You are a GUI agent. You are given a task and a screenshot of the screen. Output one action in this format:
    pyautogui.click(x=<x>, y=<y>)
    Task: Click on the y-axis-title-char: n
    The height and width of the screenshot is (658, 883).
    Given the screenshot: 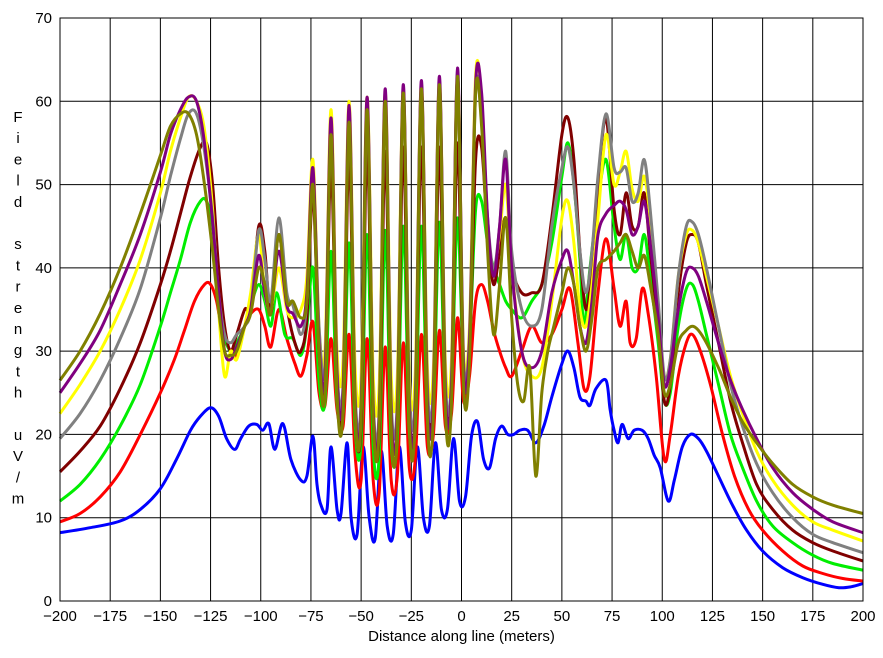 What is the action you would take?
    pyautogui.click(x=18, y=329)
    